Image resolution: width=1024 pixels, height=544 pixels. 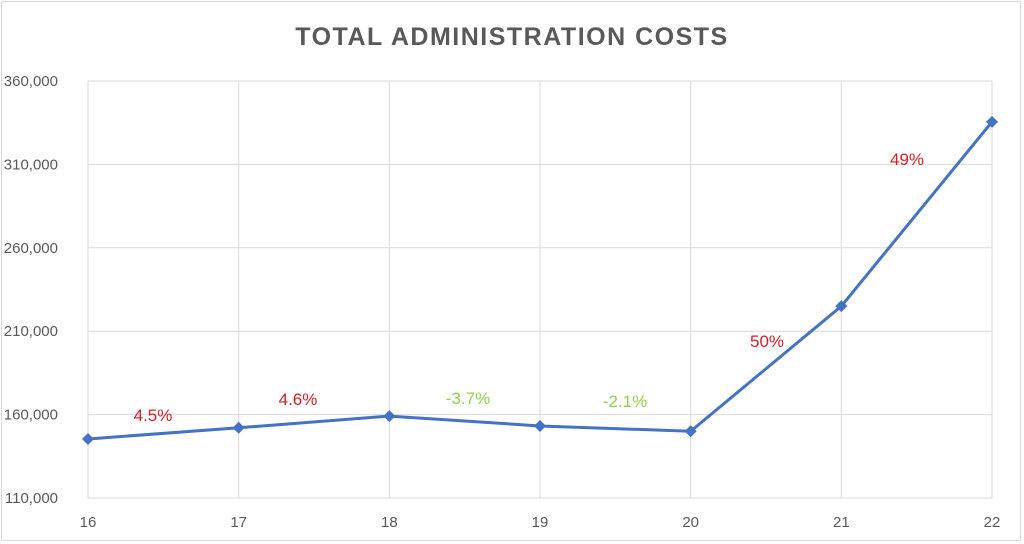 What do you see at coordinates (298, 399) in the screenshot?
I see `growth-annotation: 4.6%` at bounding box center [298, 399].